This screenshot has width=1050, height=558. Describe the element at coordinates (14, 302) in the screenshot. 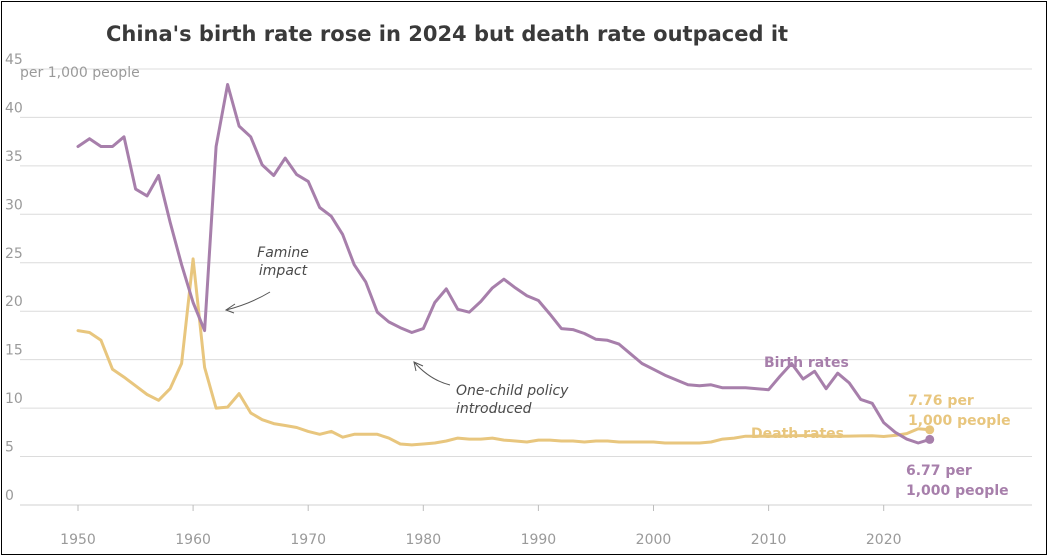

I see `y-tick-label-20: 20` at that location.